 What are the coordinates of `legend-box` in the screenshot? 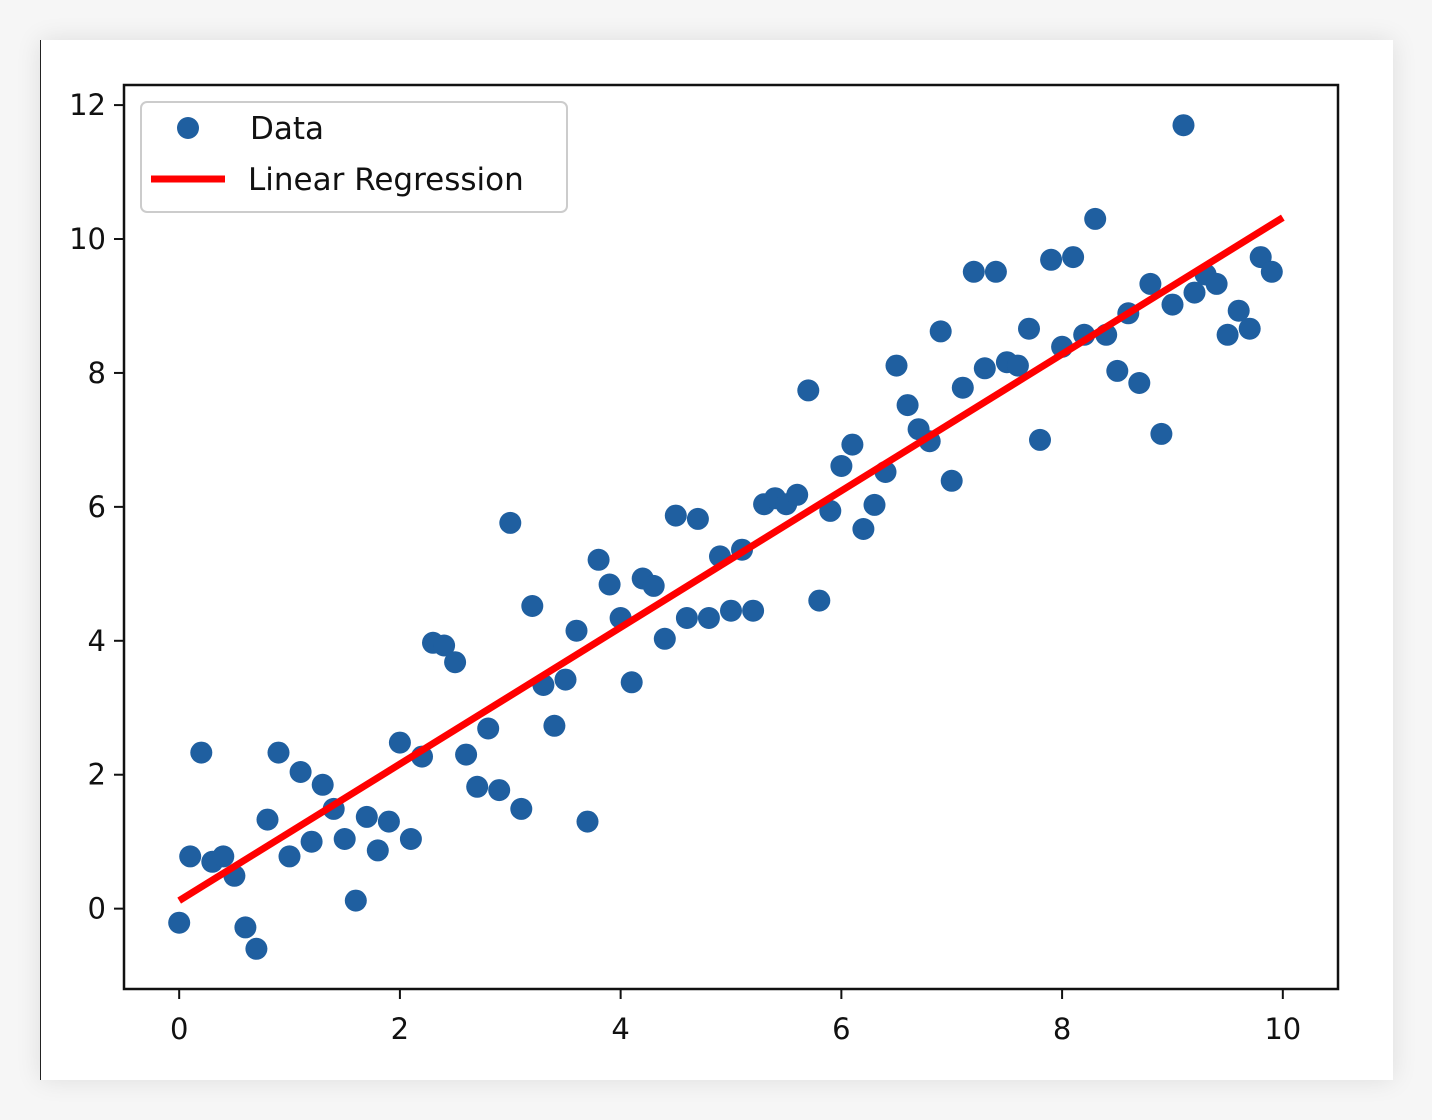 It's located at (354, 157).